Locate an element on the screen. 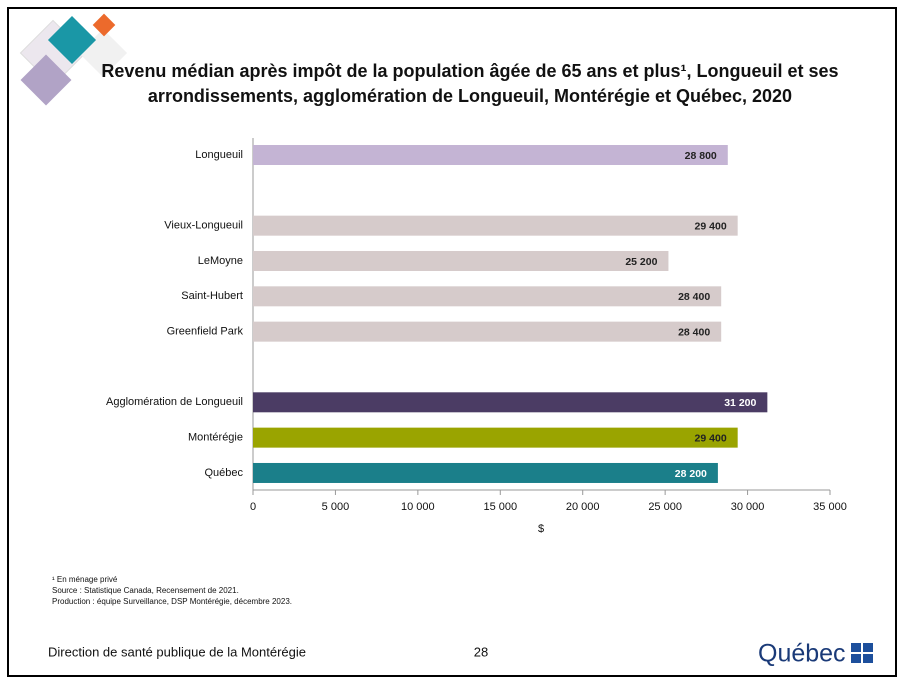 Image resolution: width=904 pixels, height=689 pixels. x-tick-label: 25 000 is located at coordinates (665, 507).